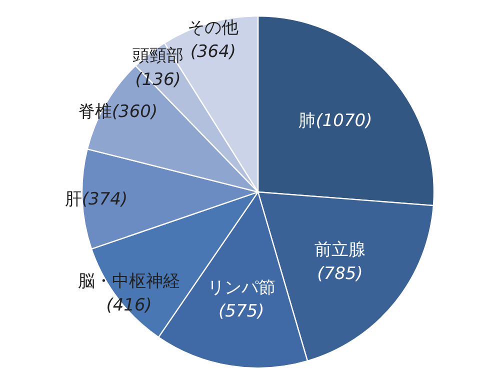 This screenshot has height=385, width=500. I want to click on data-label: (785), so click(340, 274).